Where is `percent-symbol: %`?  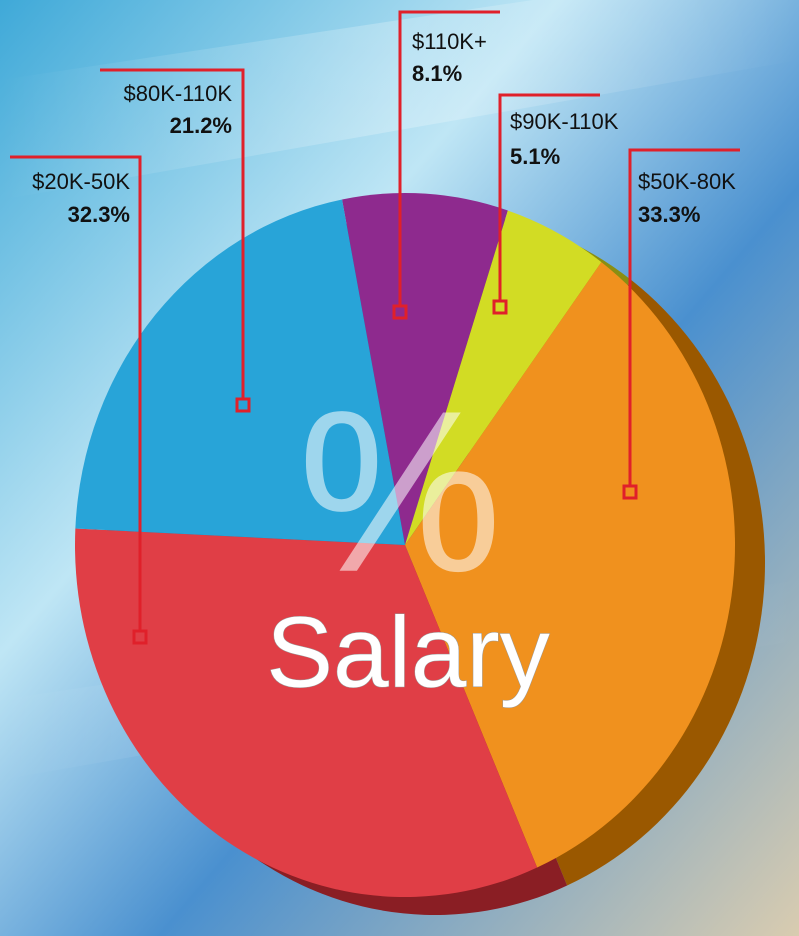
percent-symbol: % is located at coordinates (400, 491).